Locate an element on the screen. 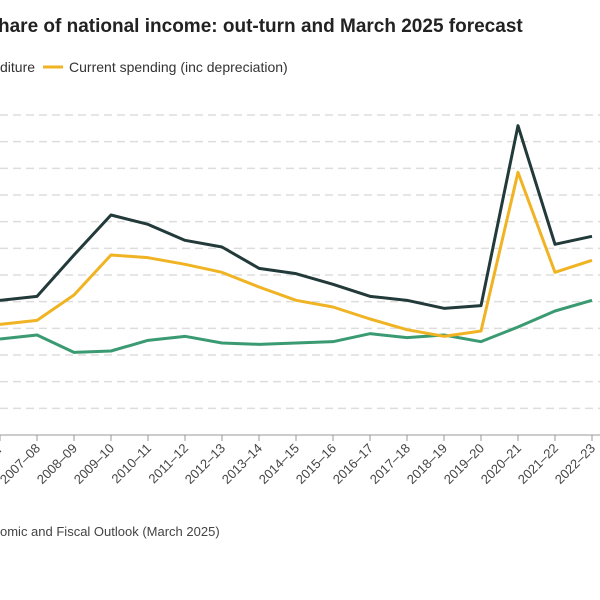  x-tick-label: 2010–11 is located at coordinates (131, 464).